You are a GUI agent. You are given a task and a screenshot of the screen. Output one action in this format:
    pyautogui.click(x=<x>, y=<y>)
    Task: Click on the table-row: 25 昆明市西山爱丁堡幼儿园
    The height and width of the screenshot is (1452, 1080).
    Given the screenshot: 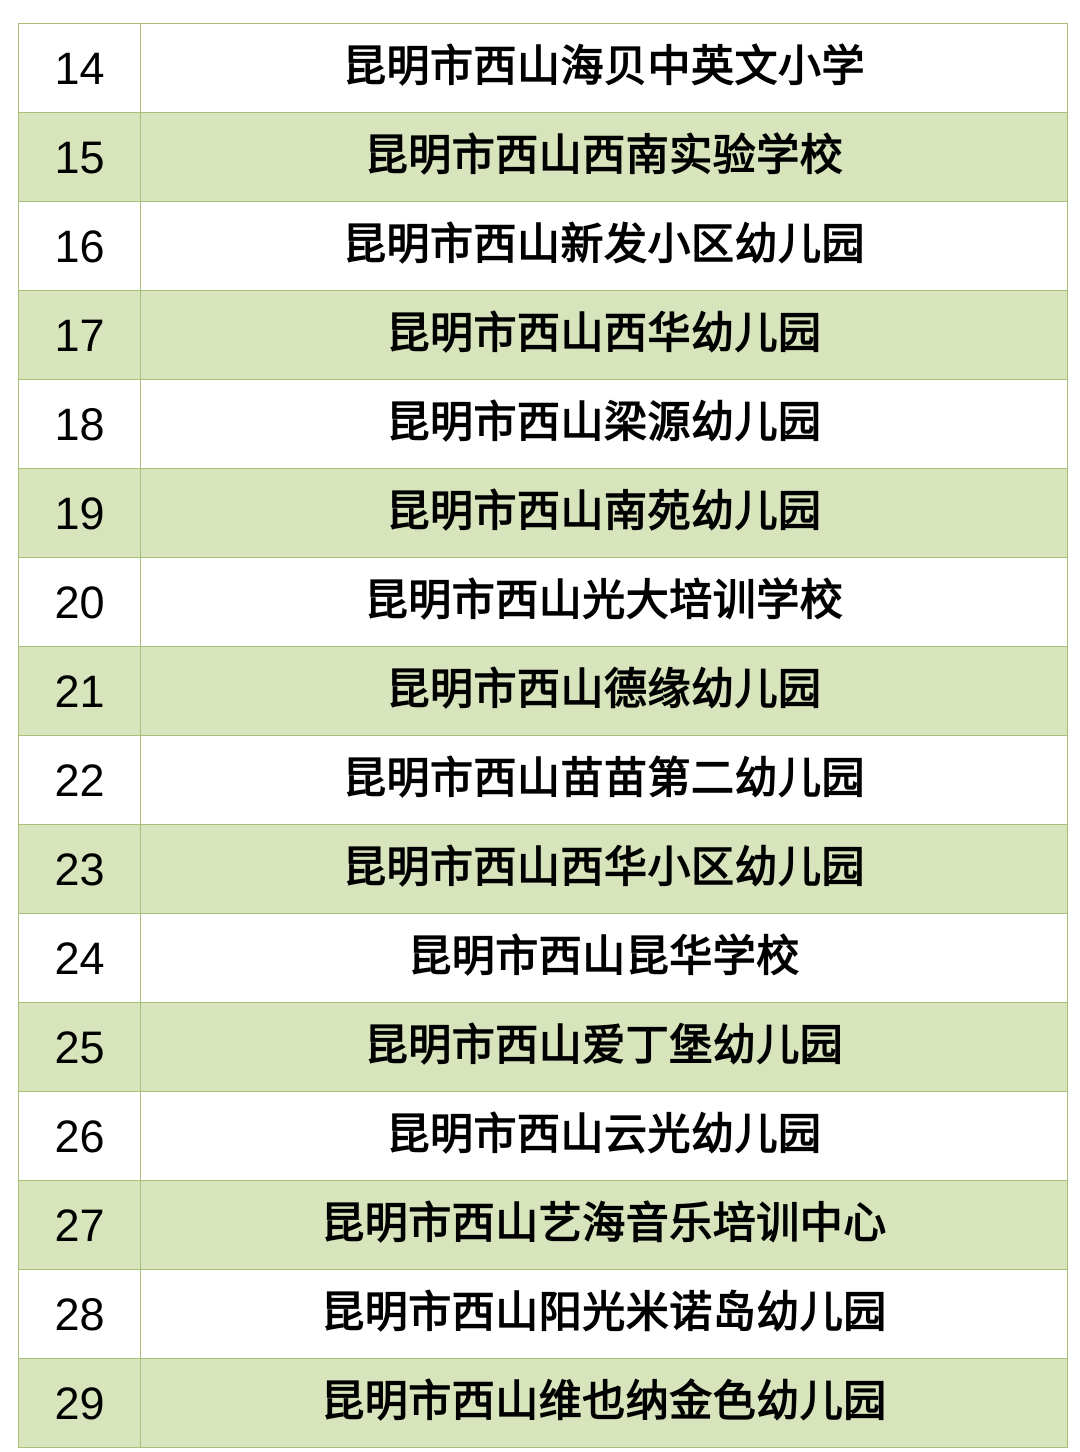 What is the action you would take?
    pyautogui.click(x=543, y=1047)
    